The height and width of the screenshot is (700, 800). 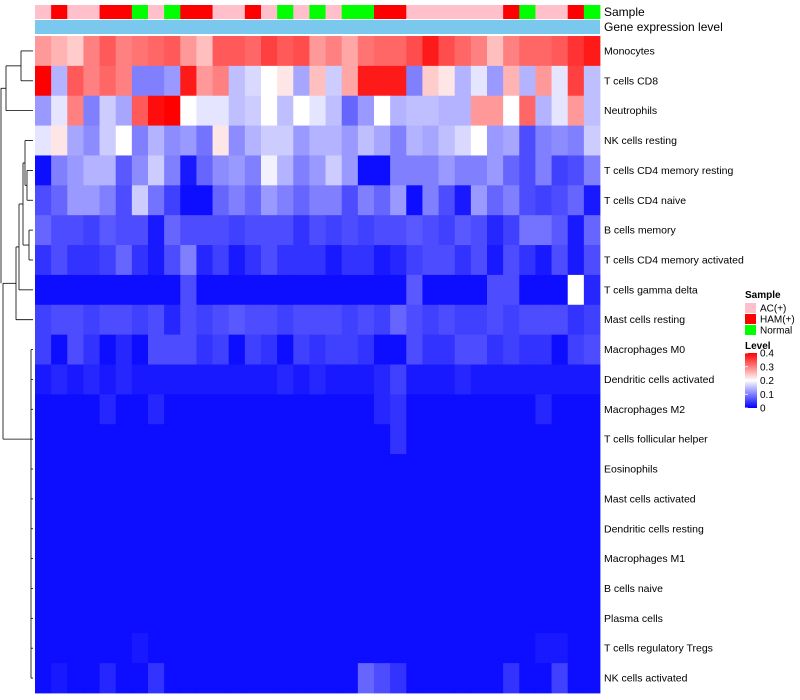 I want to click on legend-tick-label: 0.4, so click(x=767, y=354).